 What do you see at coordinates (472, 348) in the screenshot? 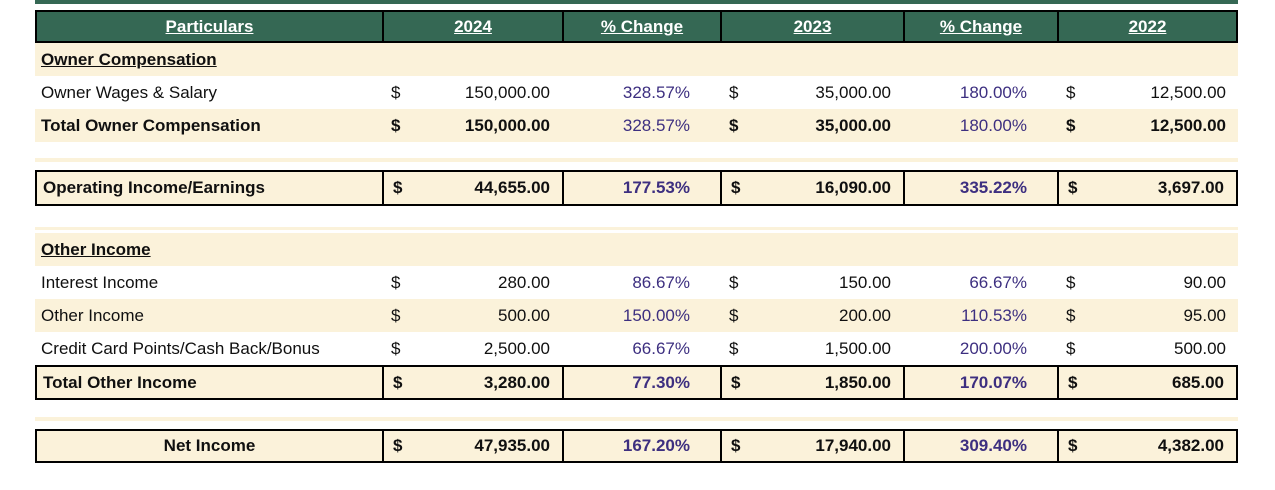
I see `cell-2024: $2,500.00` at bounding box center [472, 348].